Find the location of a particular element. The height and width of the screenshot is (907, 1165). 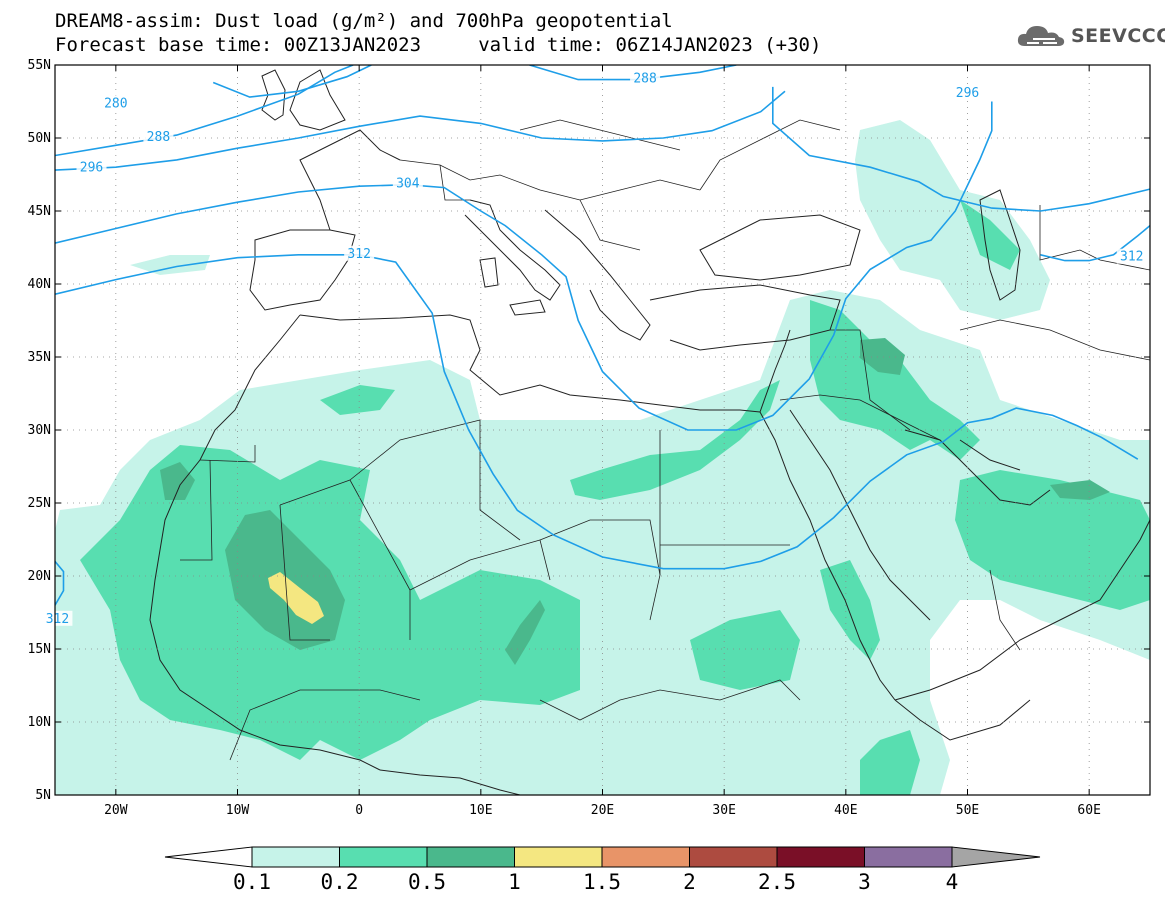

logo-text: SEEVCCC is located at coordinates (1118, 36).